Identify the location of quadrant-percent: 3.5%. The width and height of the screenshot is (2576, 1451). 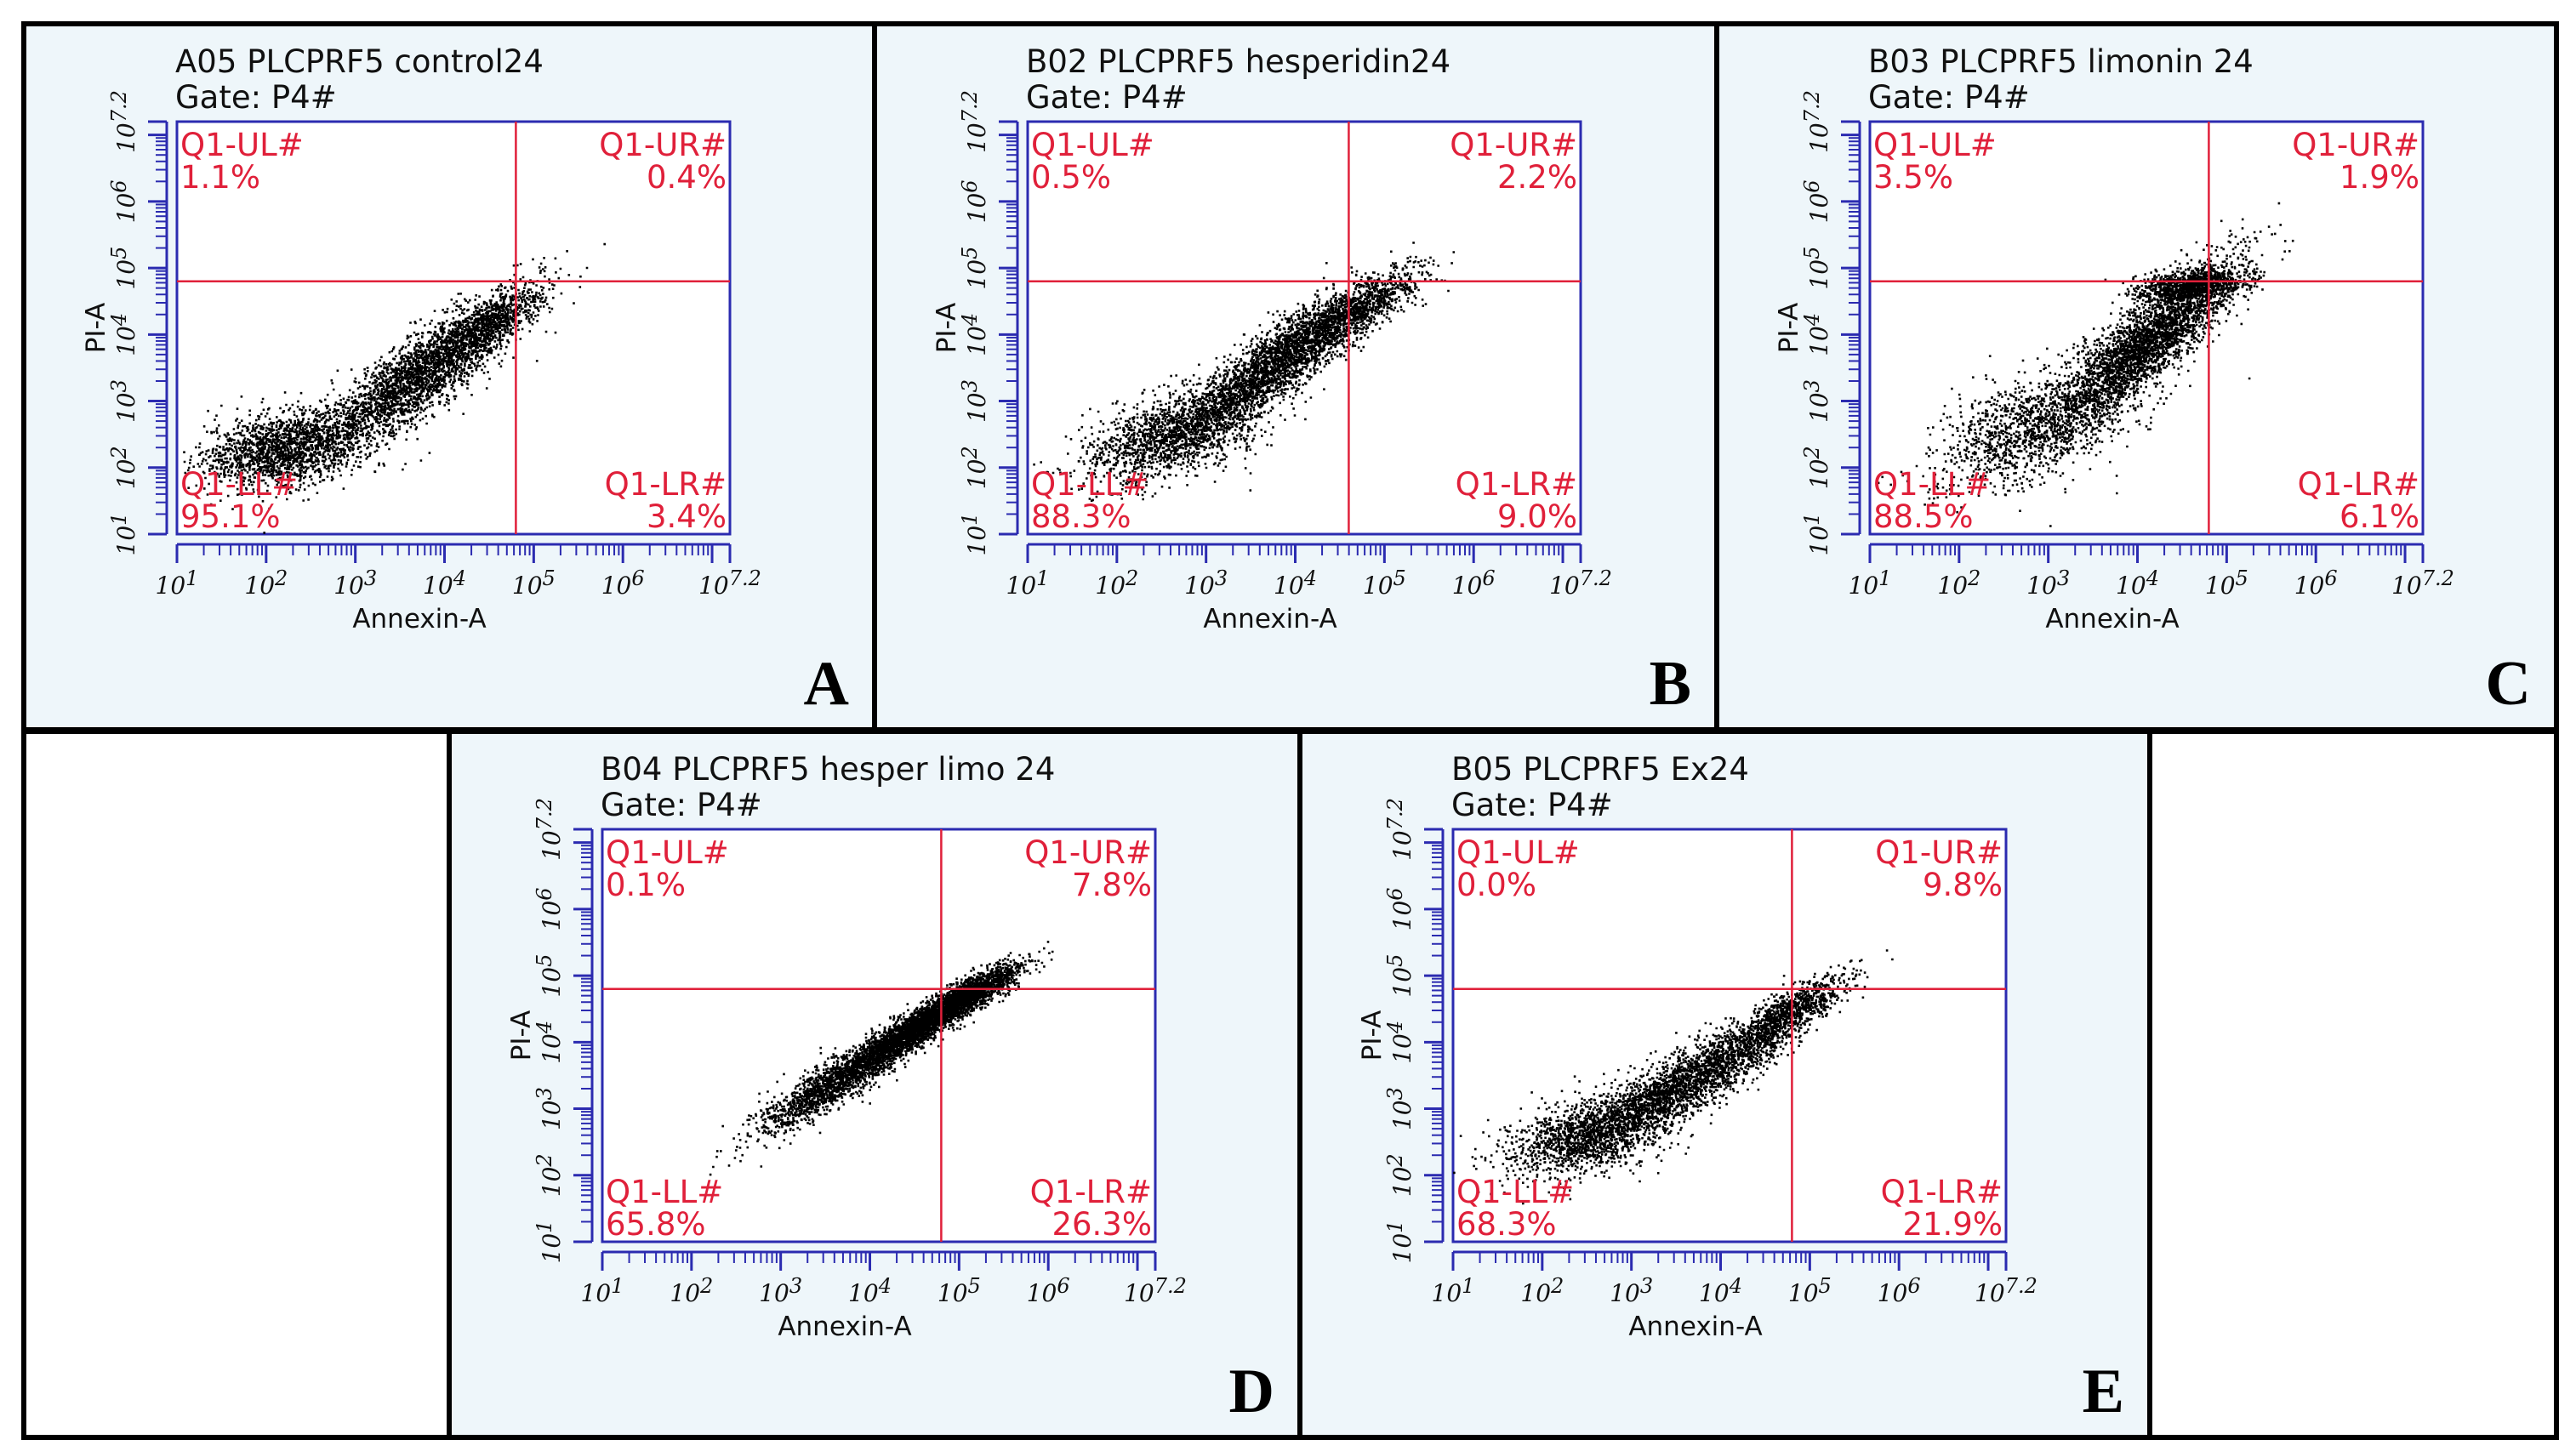
(1913, 177).